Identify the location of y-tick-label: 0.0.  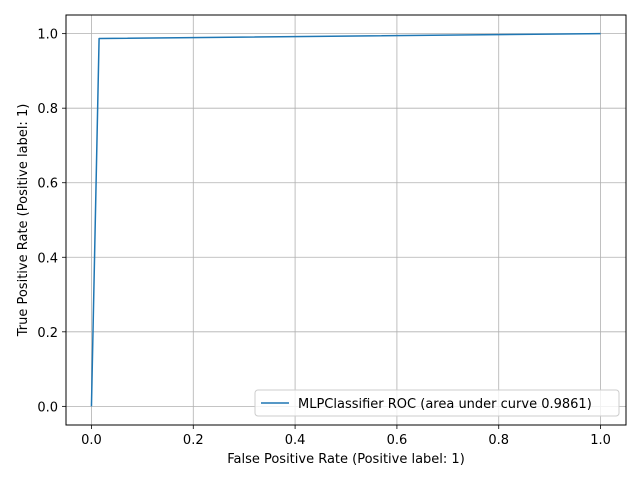
(47, 407).